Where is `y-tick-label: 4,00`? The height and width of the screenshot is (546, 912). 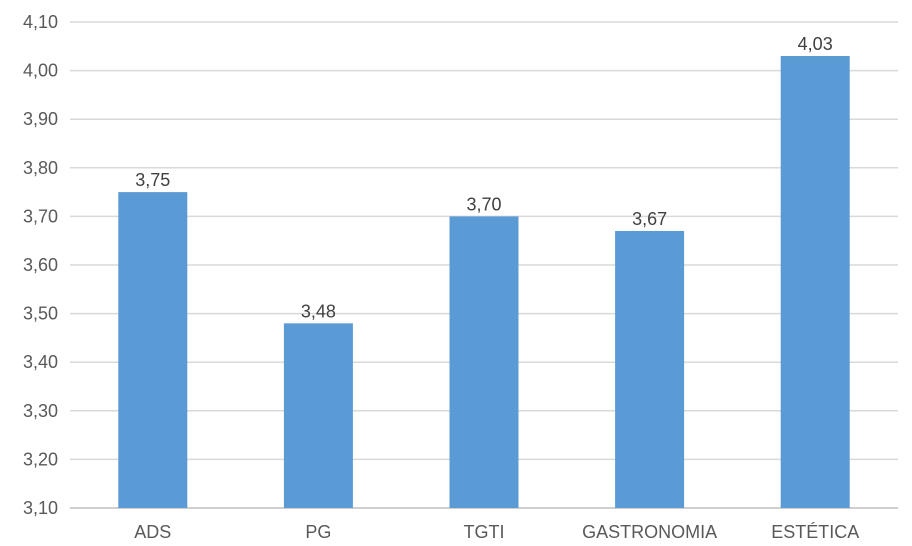 y-tick-label: 4,00 is located at coordinates (40, 71).